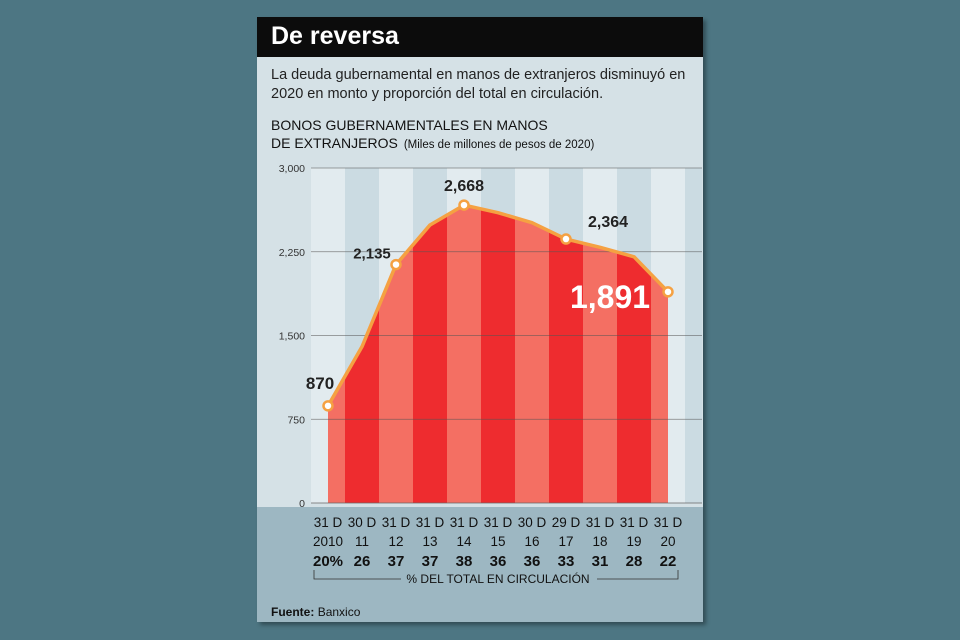 Image resolution: width=960 pixels, height=640 pixels. I want to click on series-line, so click(498, 305).